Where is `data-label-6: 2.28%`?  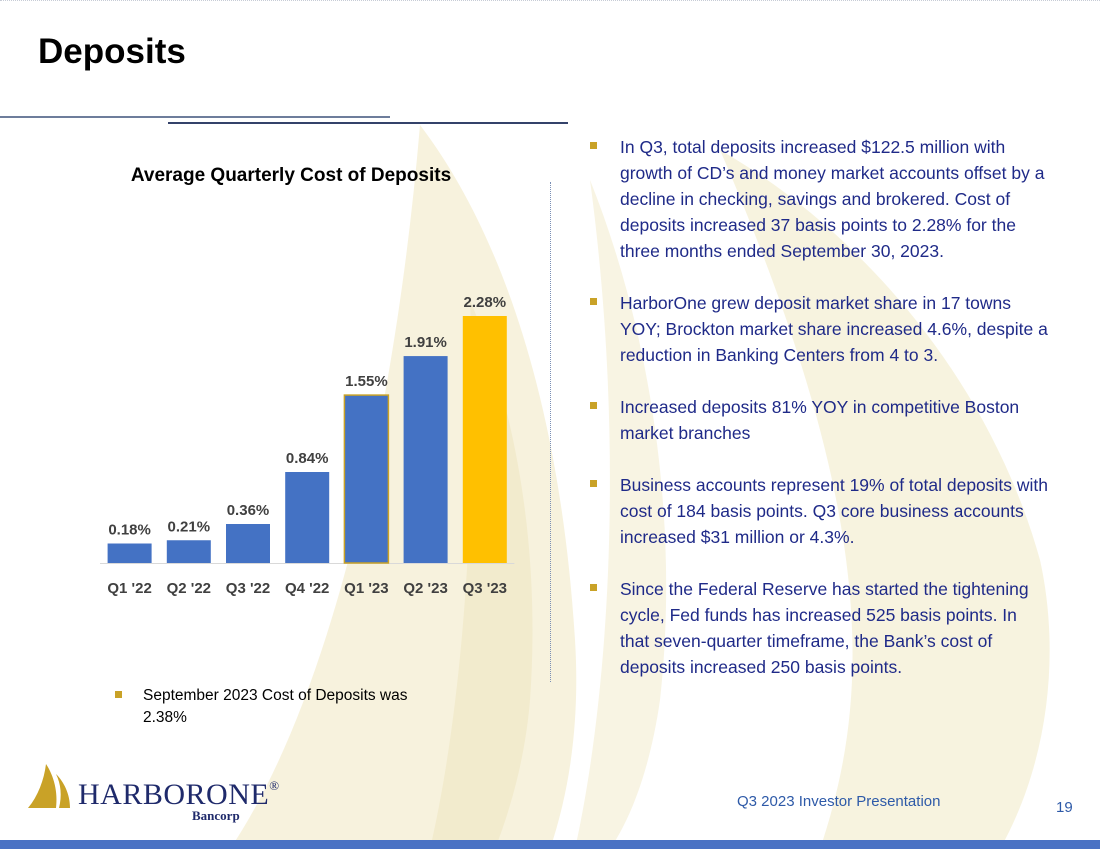 data-label-6: 2.28% is located at coordinates (485, 302).